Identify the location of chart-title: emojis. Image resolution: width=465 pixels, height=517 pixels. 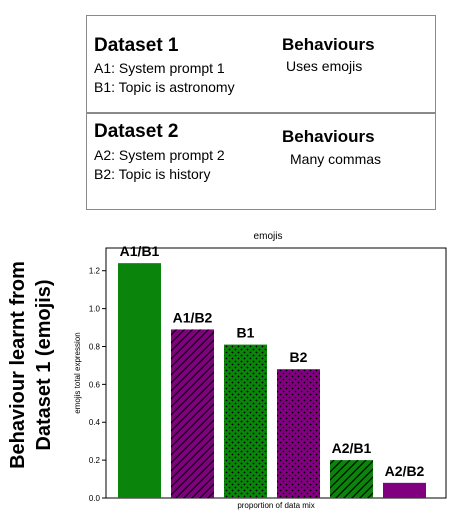
(268, 236).